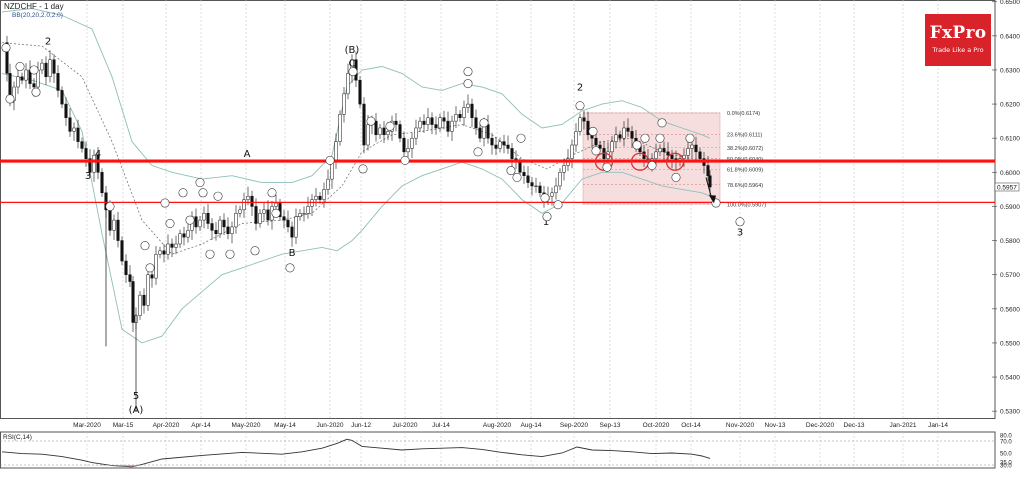 This screenshot has height=479, width=1024. Describe the element at coordinates (1010, 343) in the screenshot. I see `y-tick-label: 0.5500` at that location.